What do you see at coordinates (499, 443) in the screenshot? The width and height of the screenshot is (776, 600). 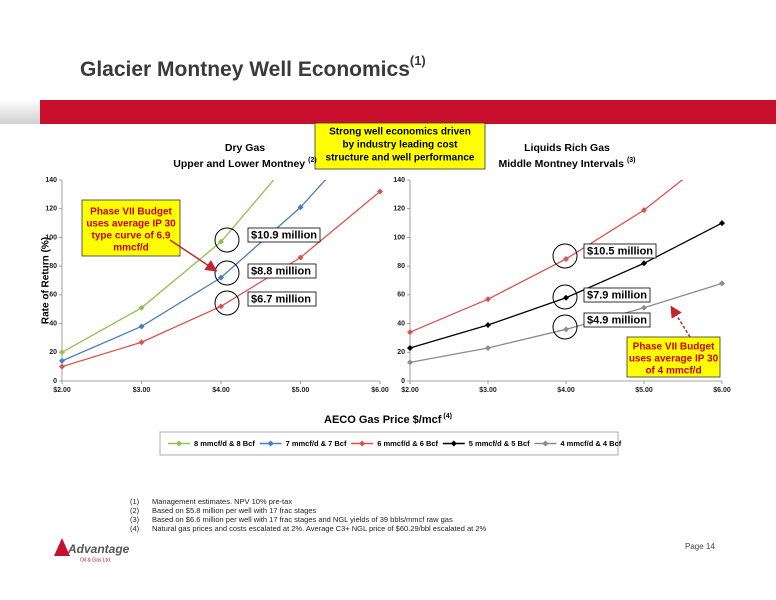 I see `legend-label: 5 mmcf/d & 5 Bcf` at bounding box center [499, 443].